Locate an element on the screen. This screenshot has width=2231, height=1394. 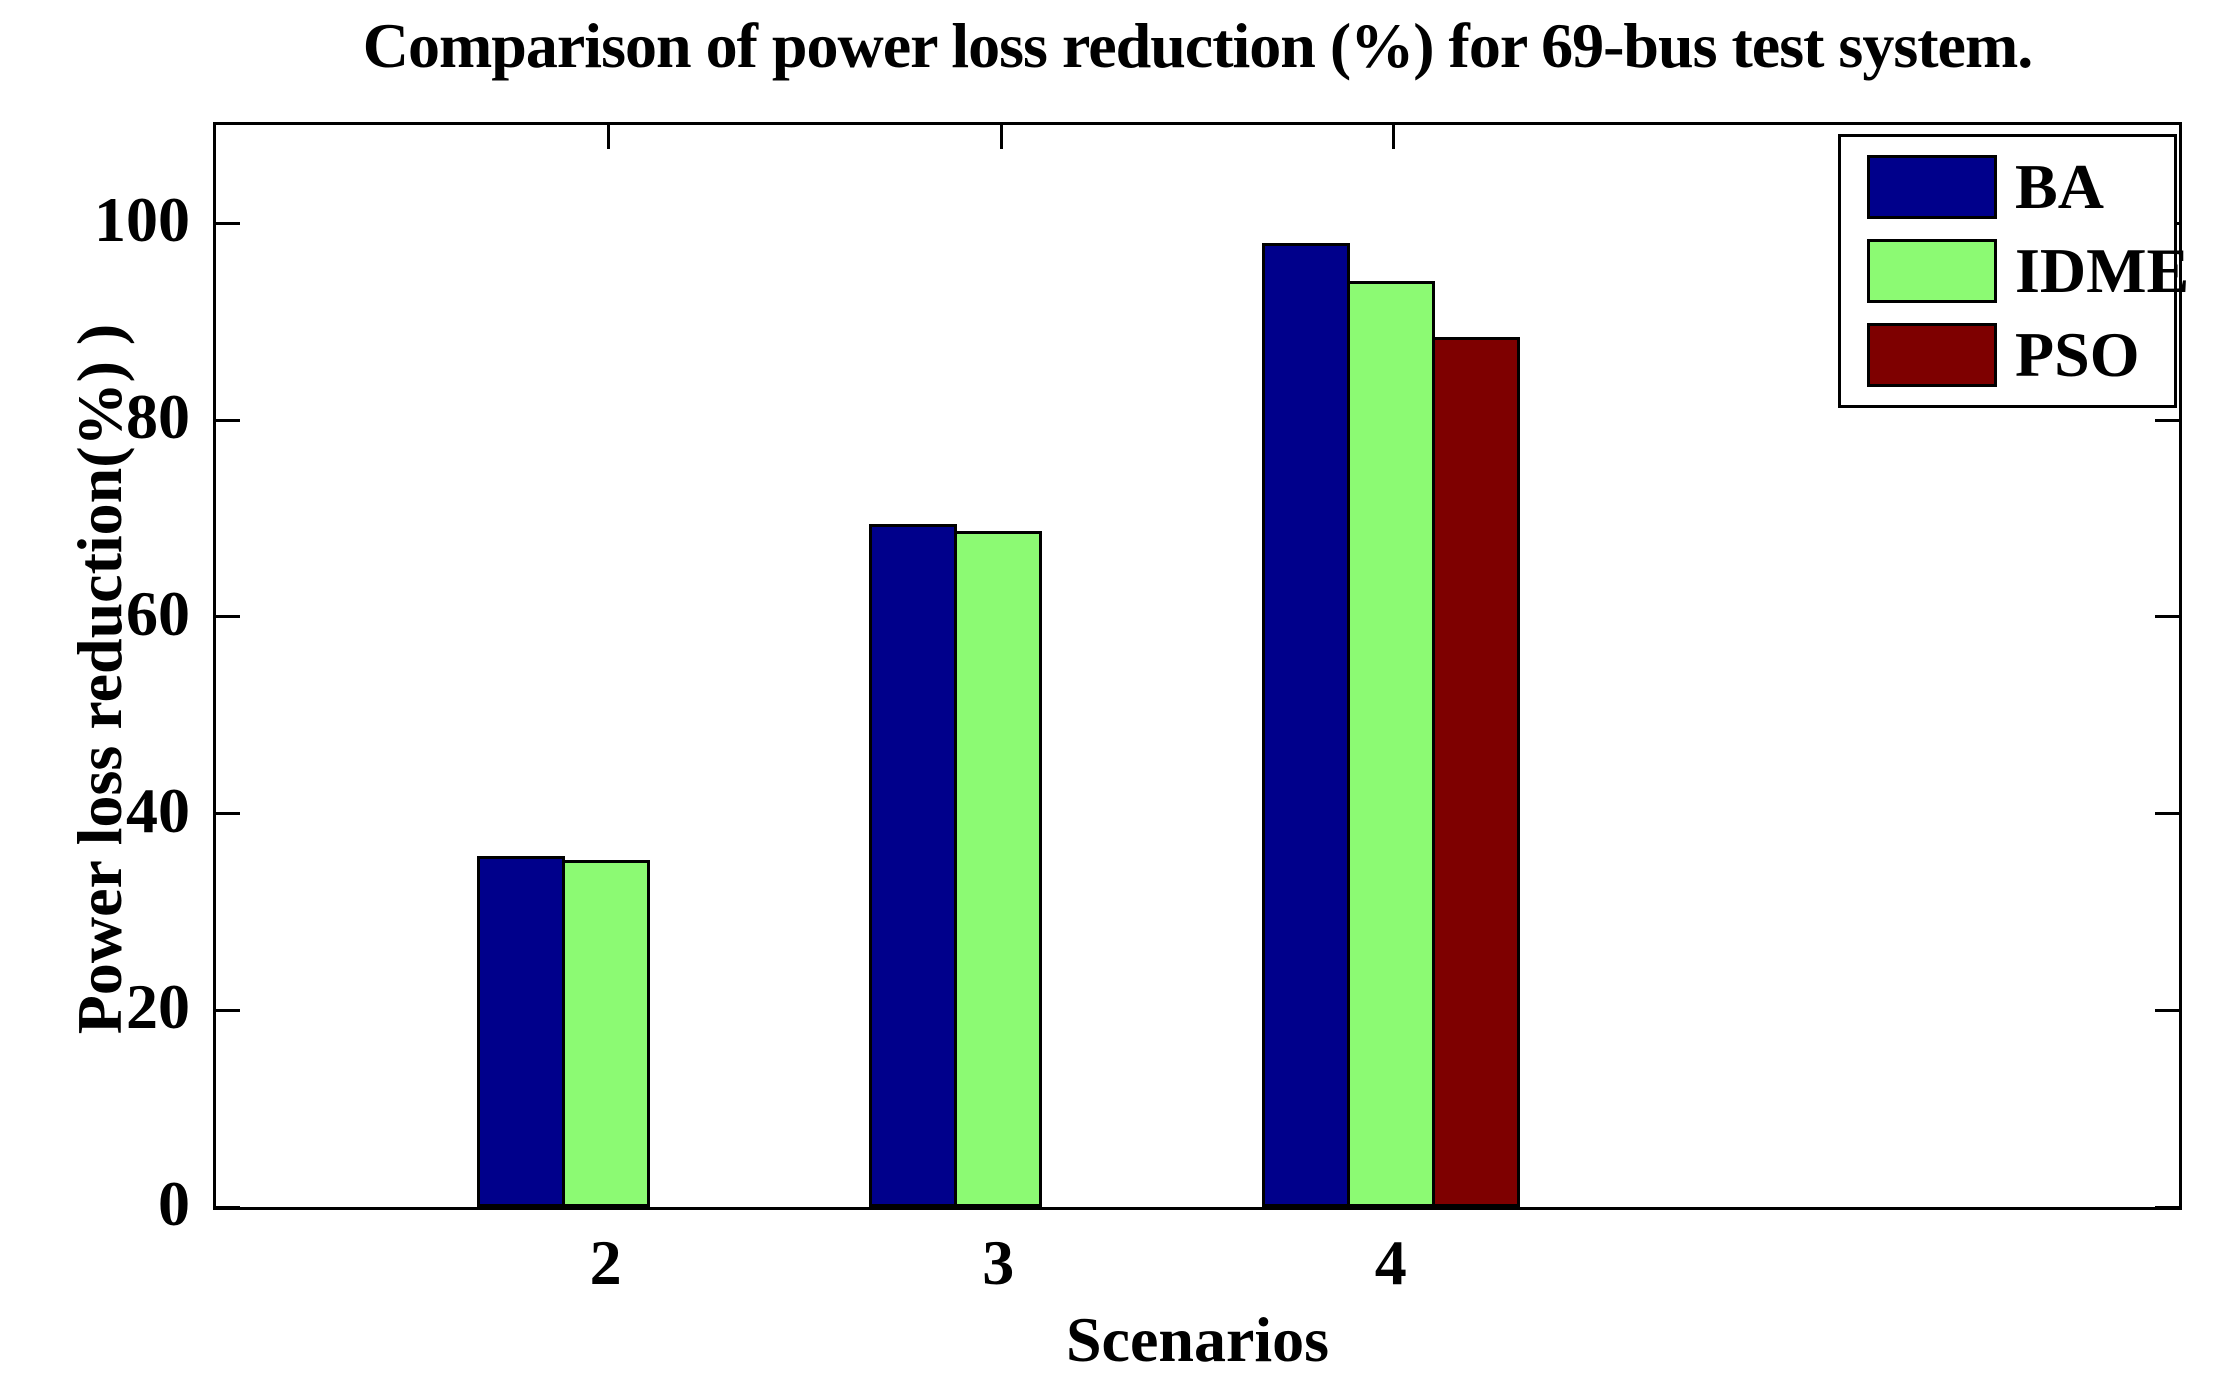
y-tick-label-0: 0 is located at coordinates (174, 1203).